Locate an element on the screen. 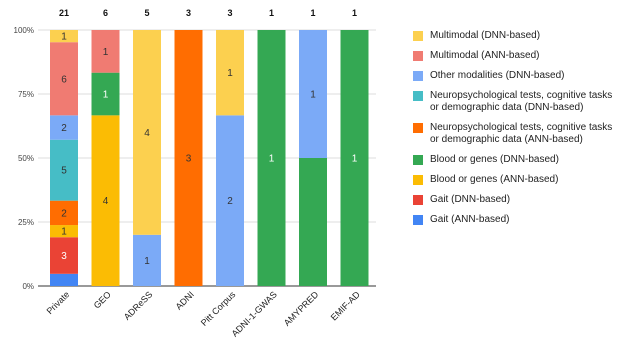 The height and width of the screenshot is (356, 641). y-tick-label: 100% is located at coordinates (24, 30).